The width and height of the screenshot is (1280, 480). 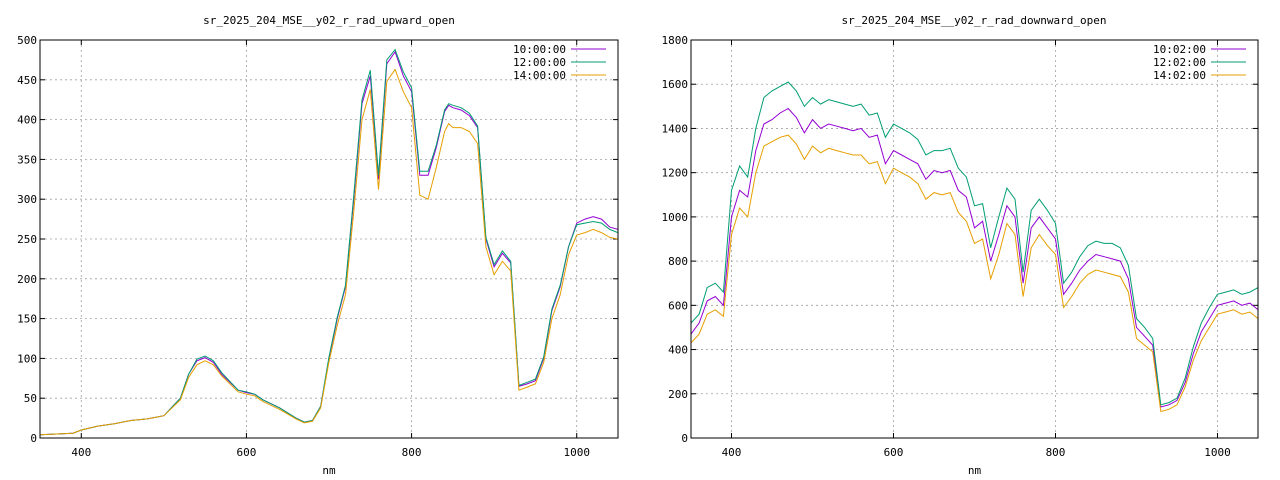 What do you see at coordinates (675, 173) in the screenshot?
I see `y-tick-label: 1200` at bounding box center [675, 173].